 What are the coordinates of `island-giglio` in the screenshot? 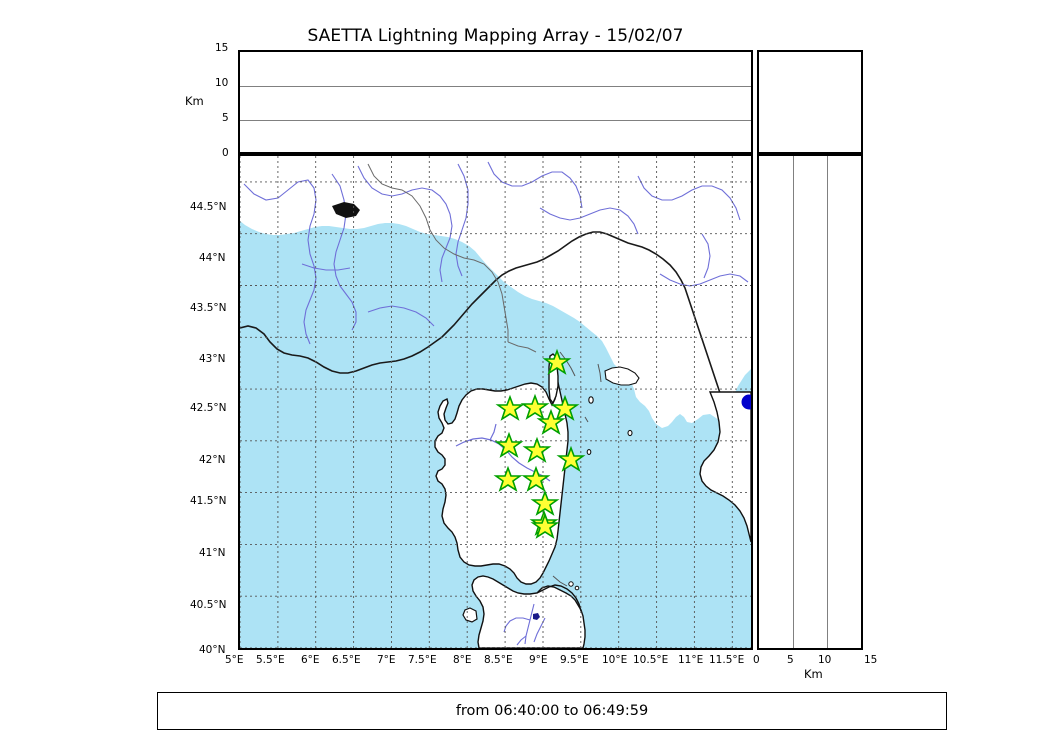 It's located at (589, 452).